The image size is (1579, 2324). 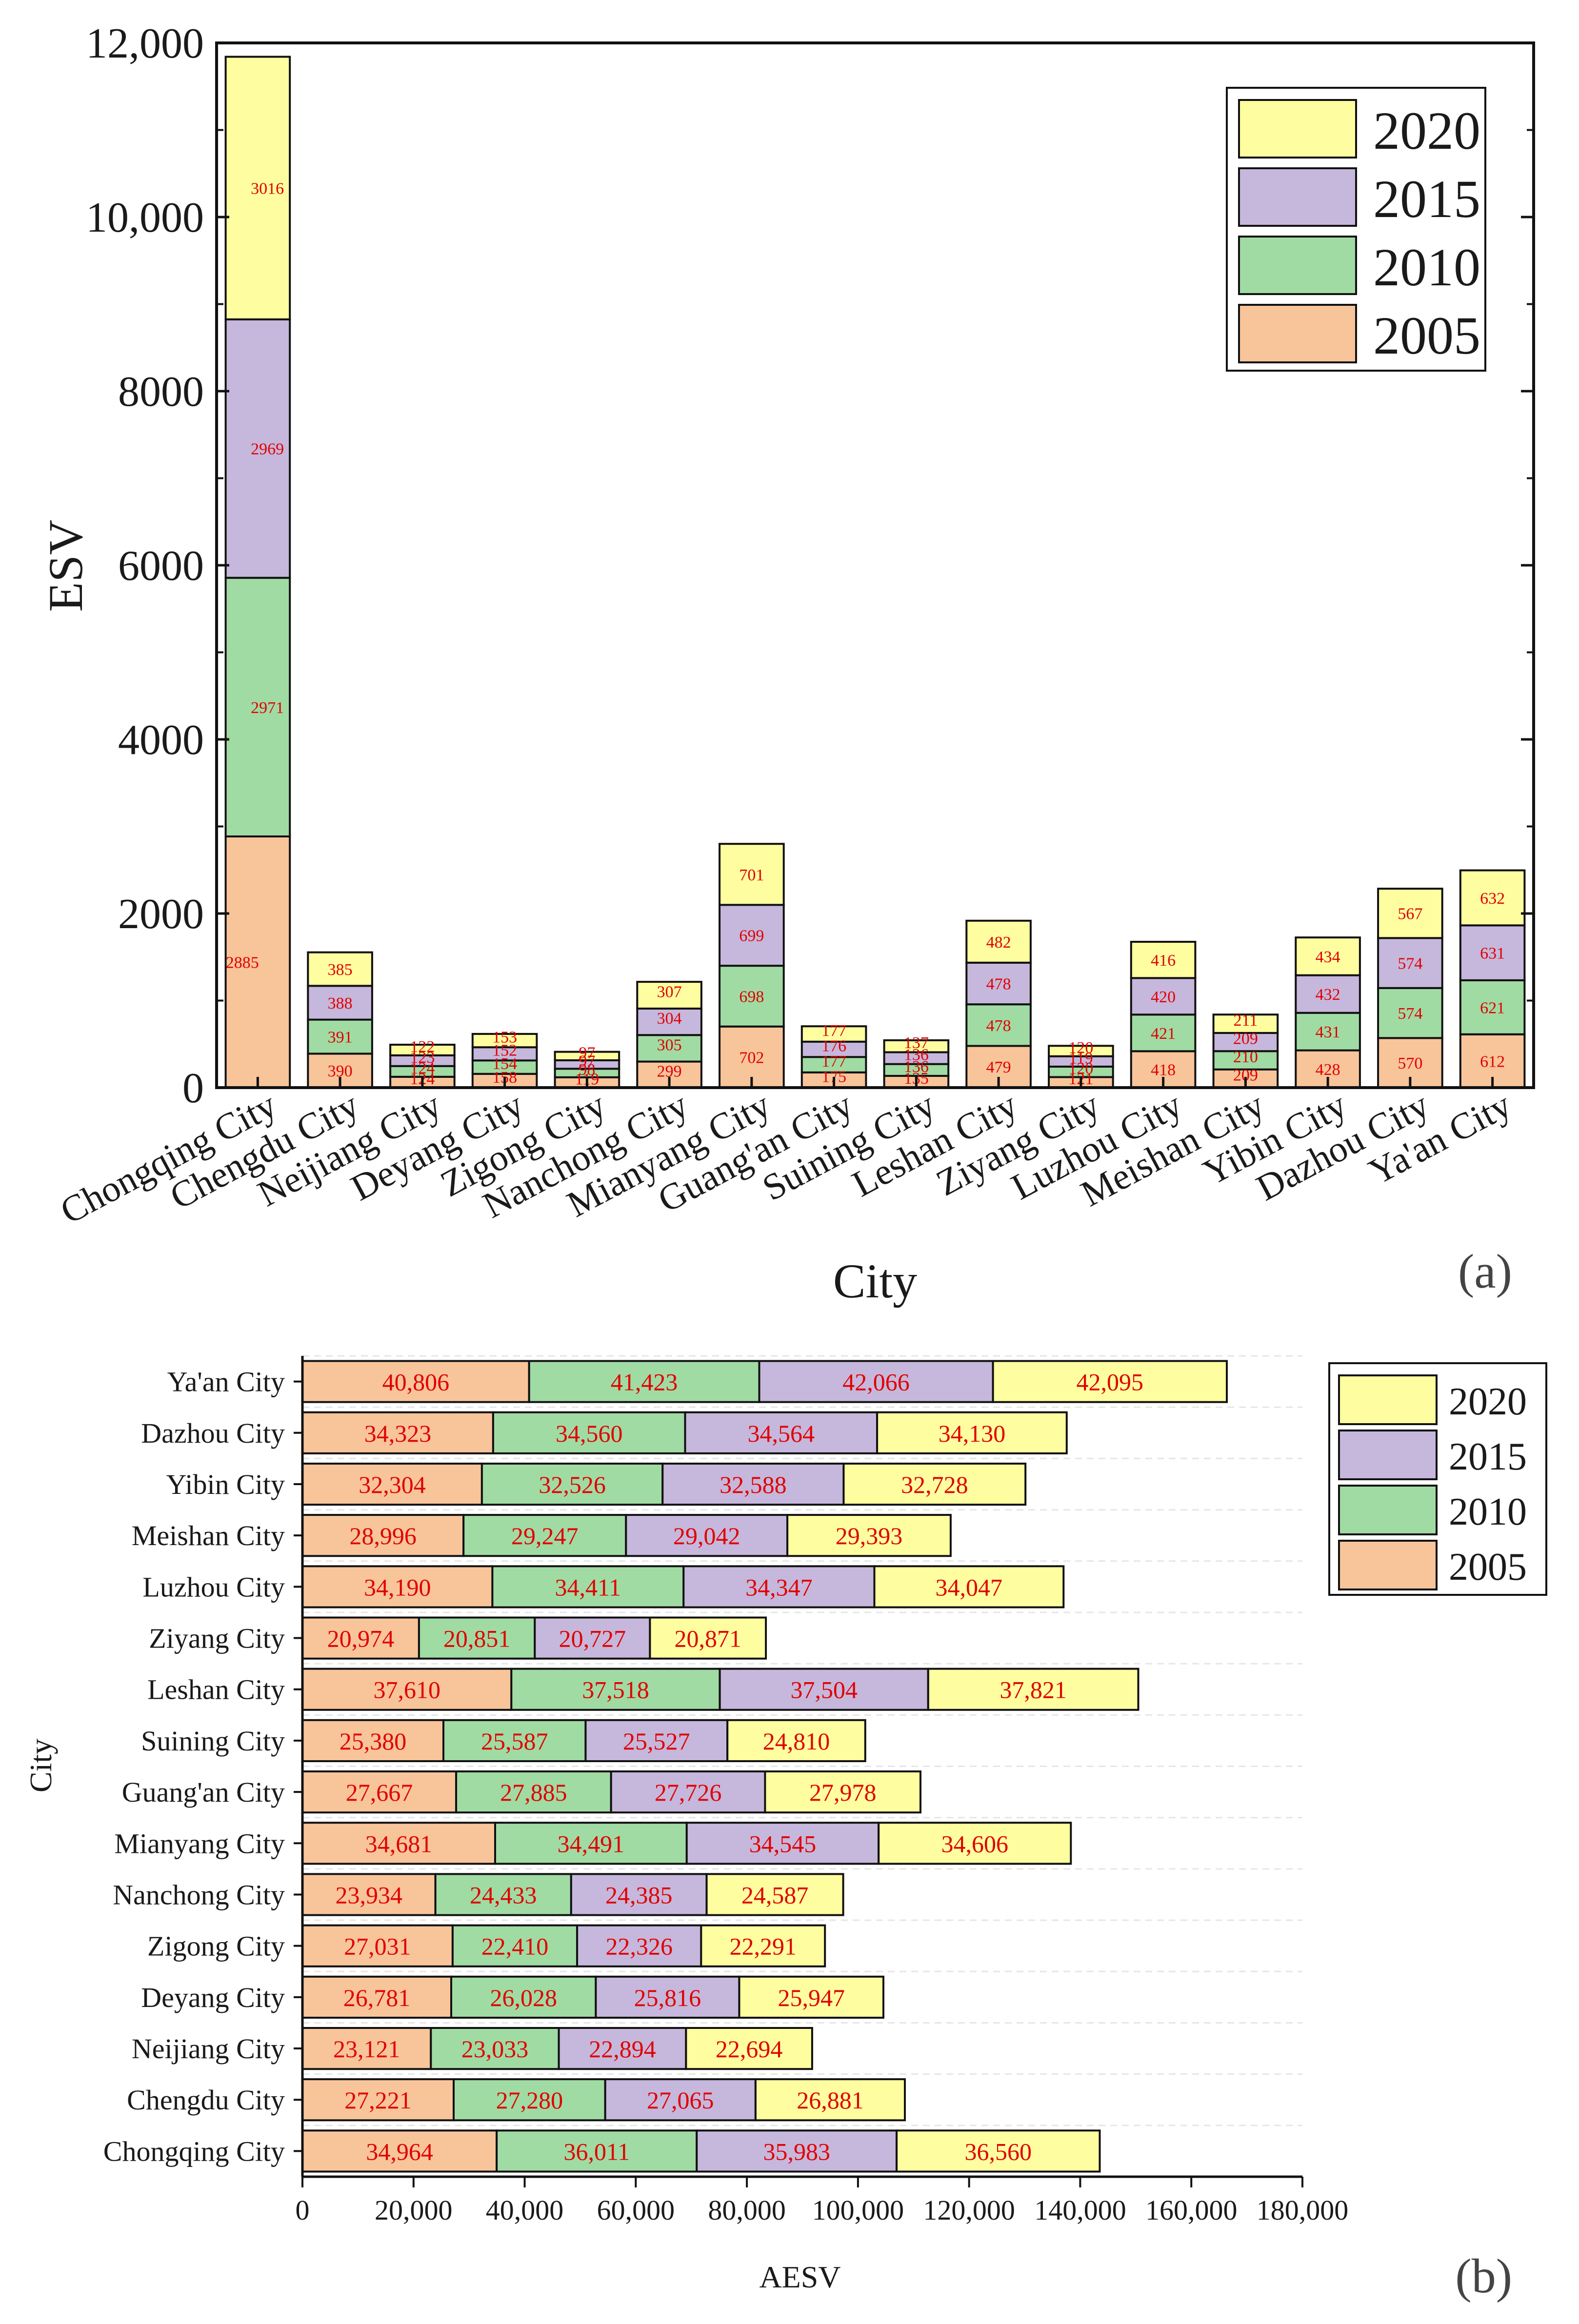 What do you see at coordinates (340, 969) in the screenshot?
I see `bar-chengdu-city-2020` at bounding box center [340, 969].